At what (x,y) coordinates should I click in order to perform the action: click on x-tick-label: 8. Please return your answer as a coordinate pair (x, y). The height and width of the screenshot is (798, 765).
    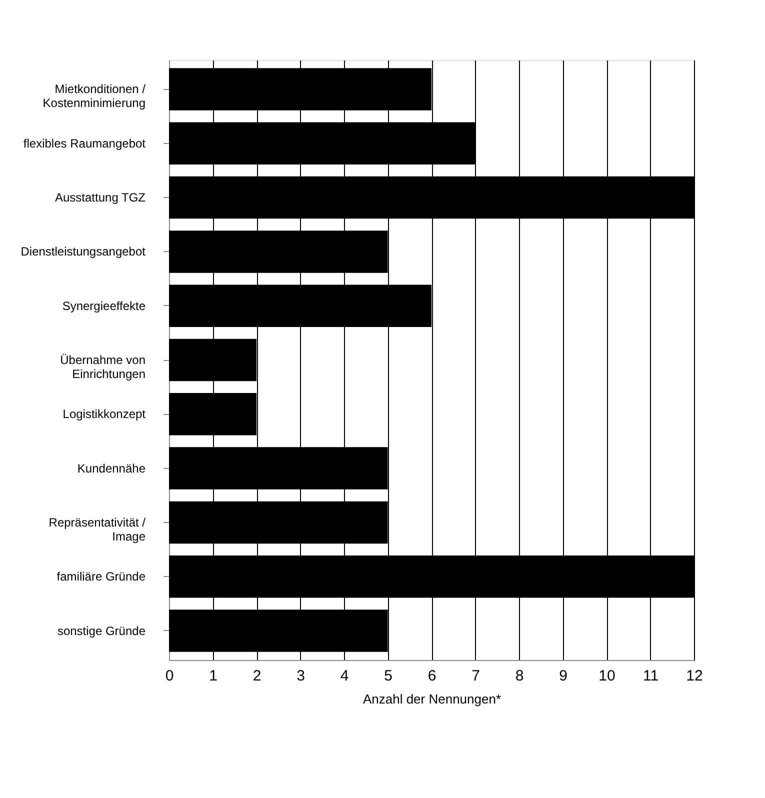
    Looking at the image, I should click on (519, 676).